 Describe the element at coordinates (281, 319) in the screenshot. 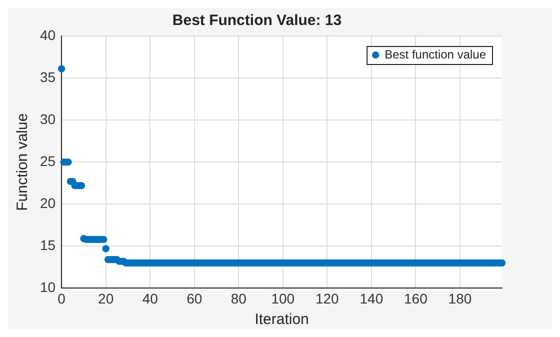

I see `x-axis-title: Iteration` at that location.